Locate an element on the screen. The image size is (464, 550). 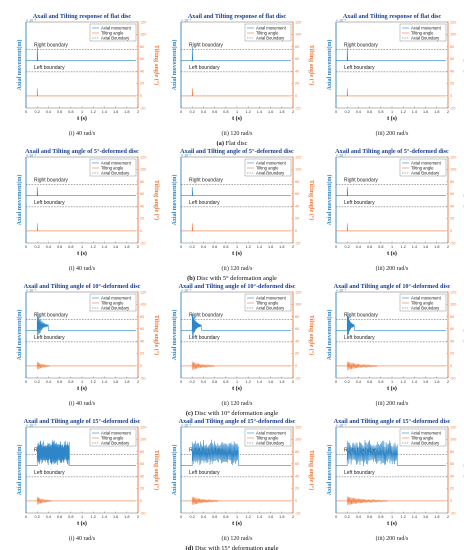
panel-sublabel: (i) 40 rad/s is located at coordinates (82, 538).